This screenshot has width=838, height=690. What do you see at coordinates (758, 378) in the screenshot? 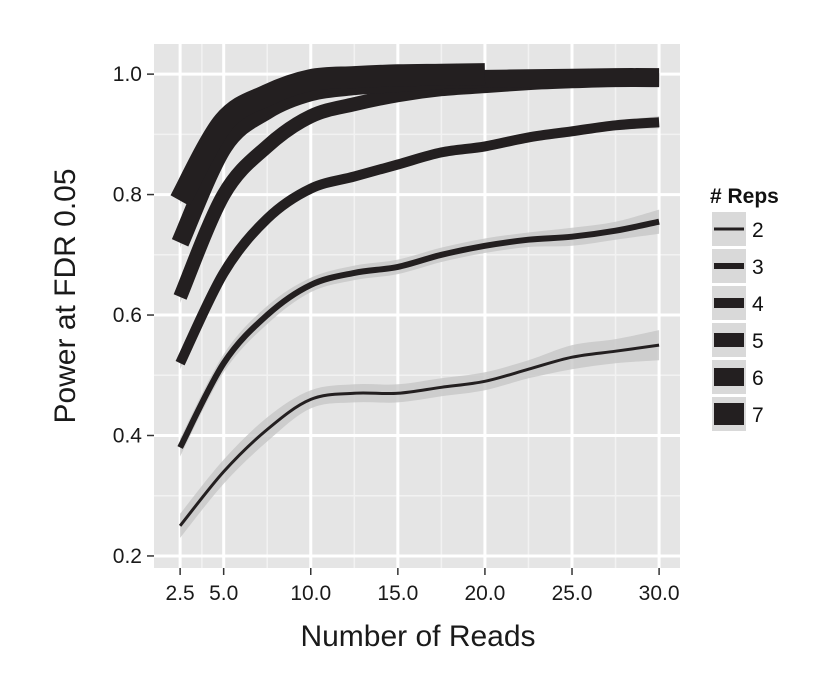
I see `legend-label-reps-6: 6` at bounding box center [758, 378].